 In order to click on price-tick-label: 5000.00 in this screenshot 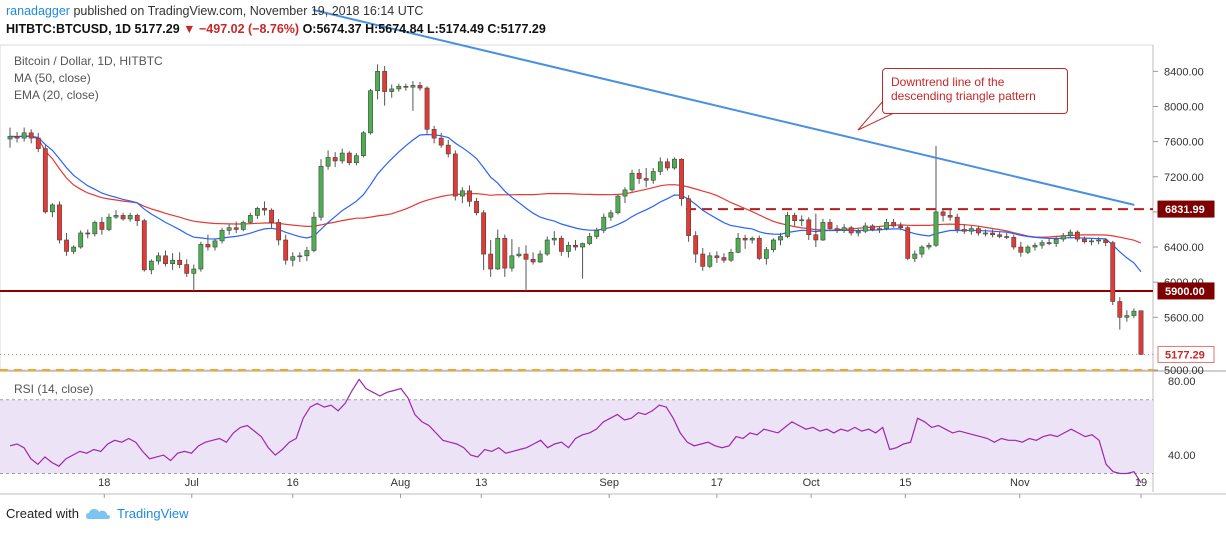, I will do `click(1184, 371)`.